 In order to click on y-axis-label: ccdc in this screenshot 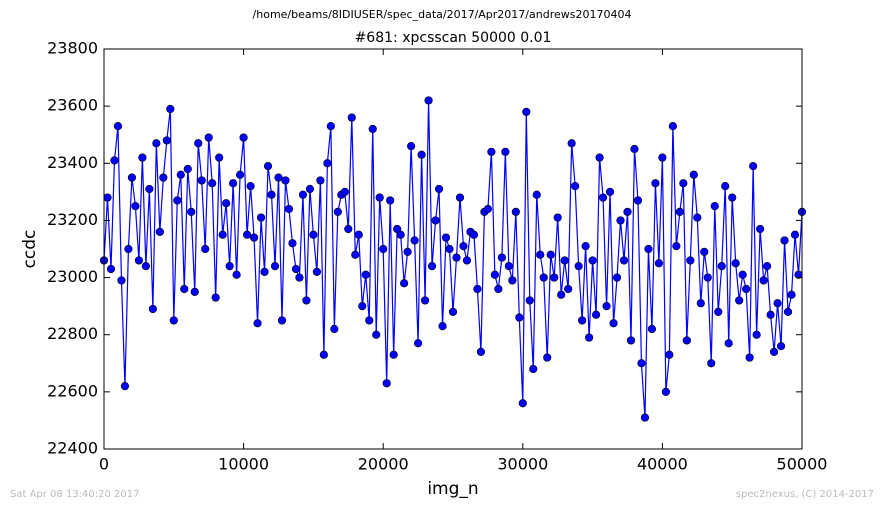, I will do `click(30, 249)`.